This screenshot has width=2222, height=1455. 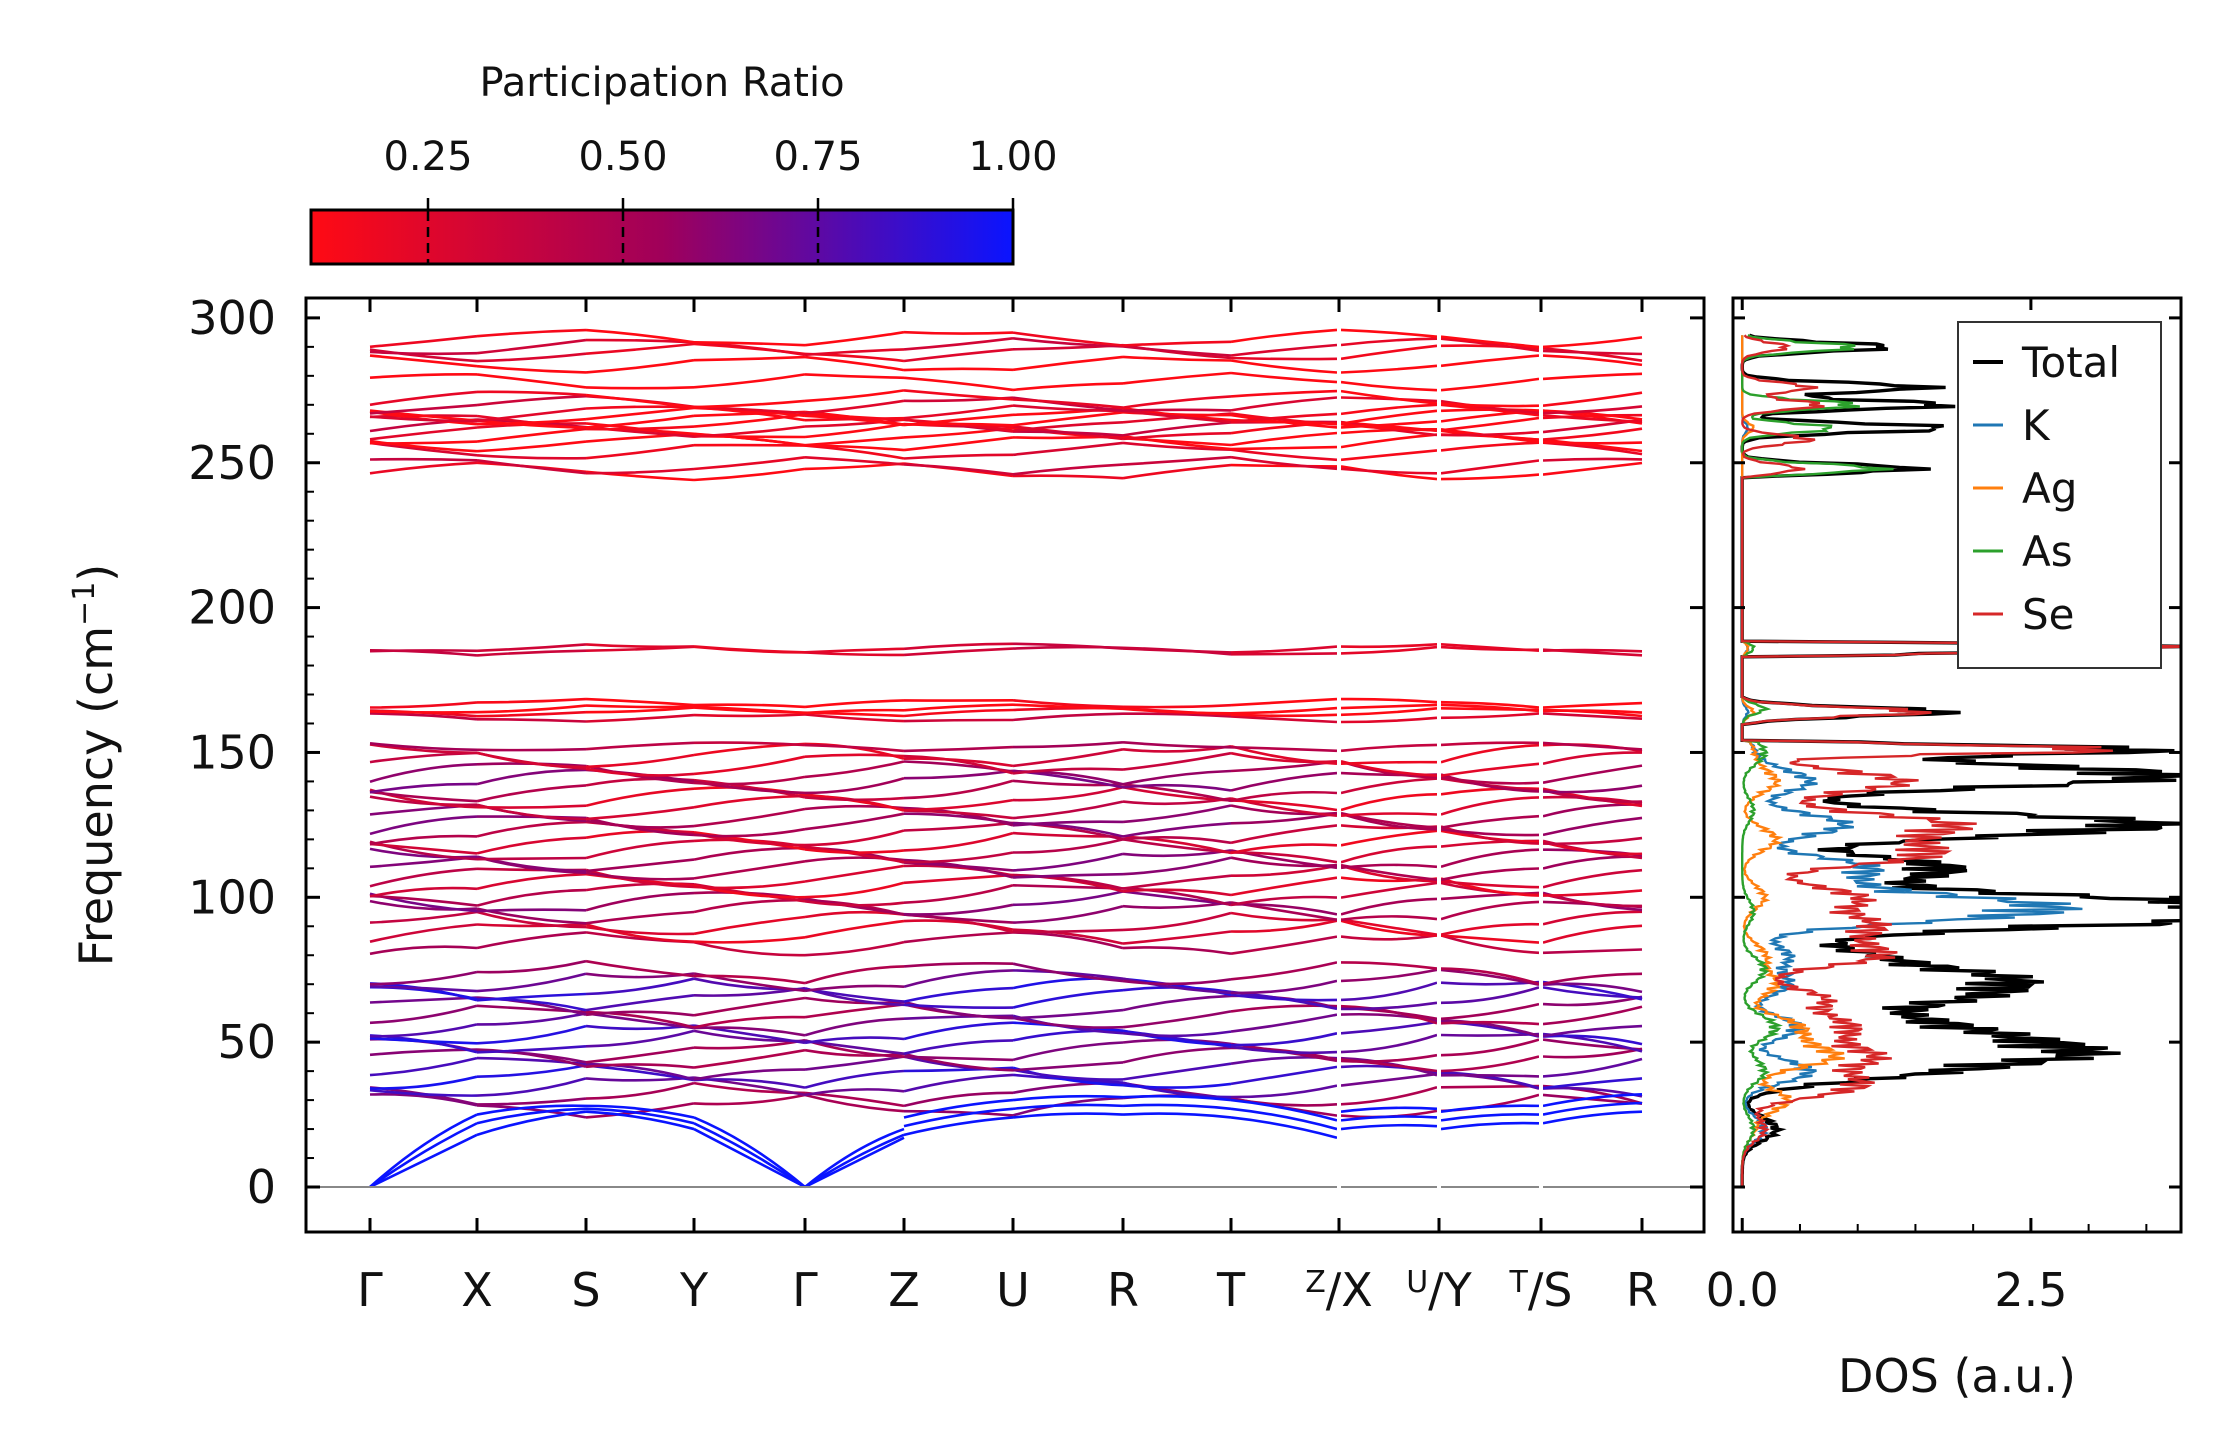 What do you see at coordinates (2049, 488) in the screenshot?
I see `legend-label-ag: Ag` at bounding box center [2049, 488].